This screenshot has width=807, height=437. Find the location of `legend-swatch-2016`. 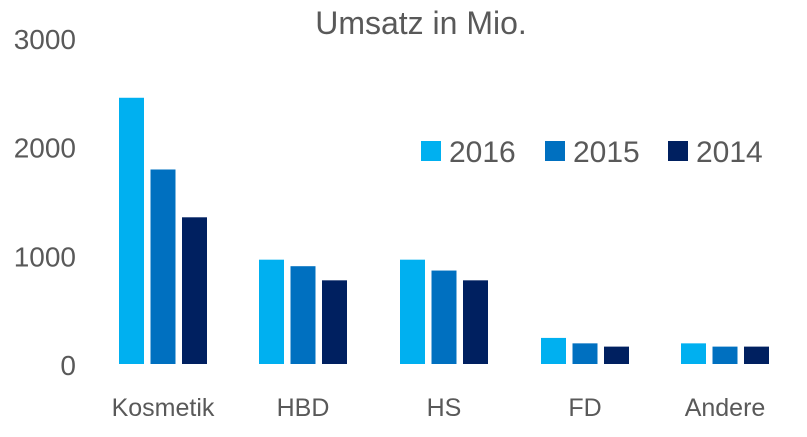

legend-swatch-2016 is located at coordinates (431, 151).